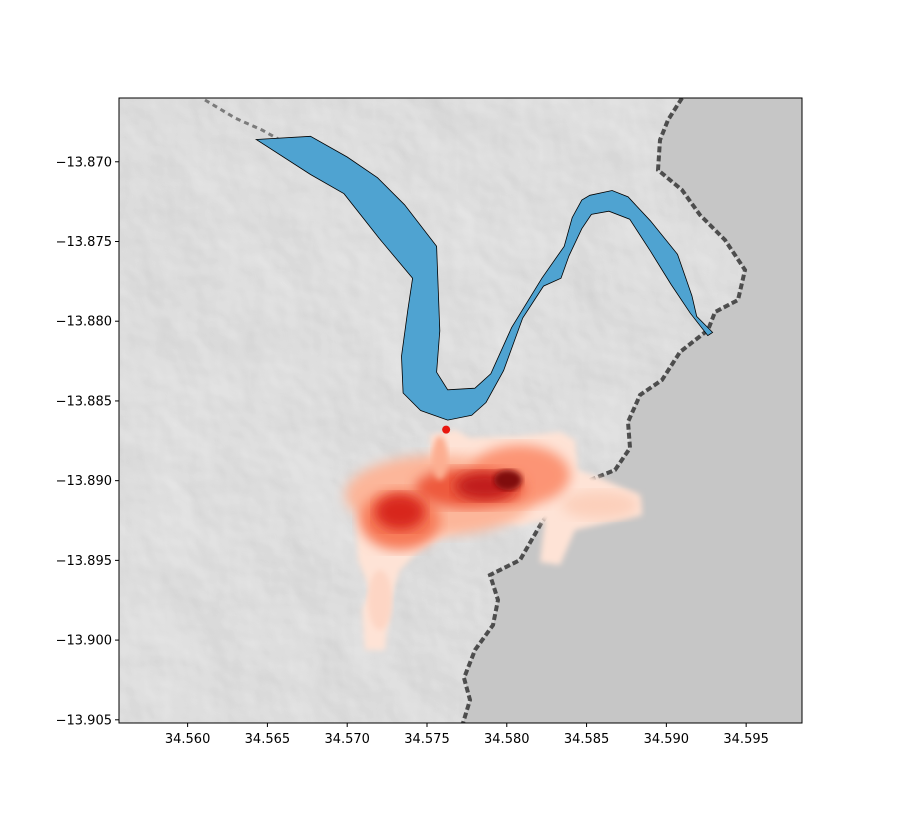 This screenshot has width=899, height=815. I want to click on y-tick-label: −13.870, so click(84, 162).